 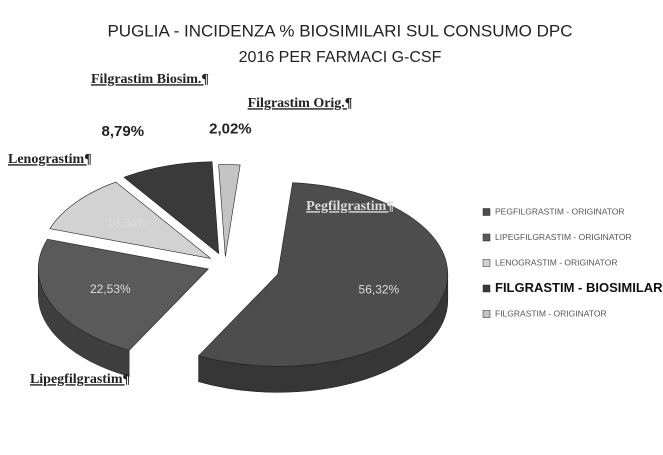 What do you see at coordinates (379, 290) in the screenshot?
I see `value-label: 56,32%` at bounding box center [379, 290].